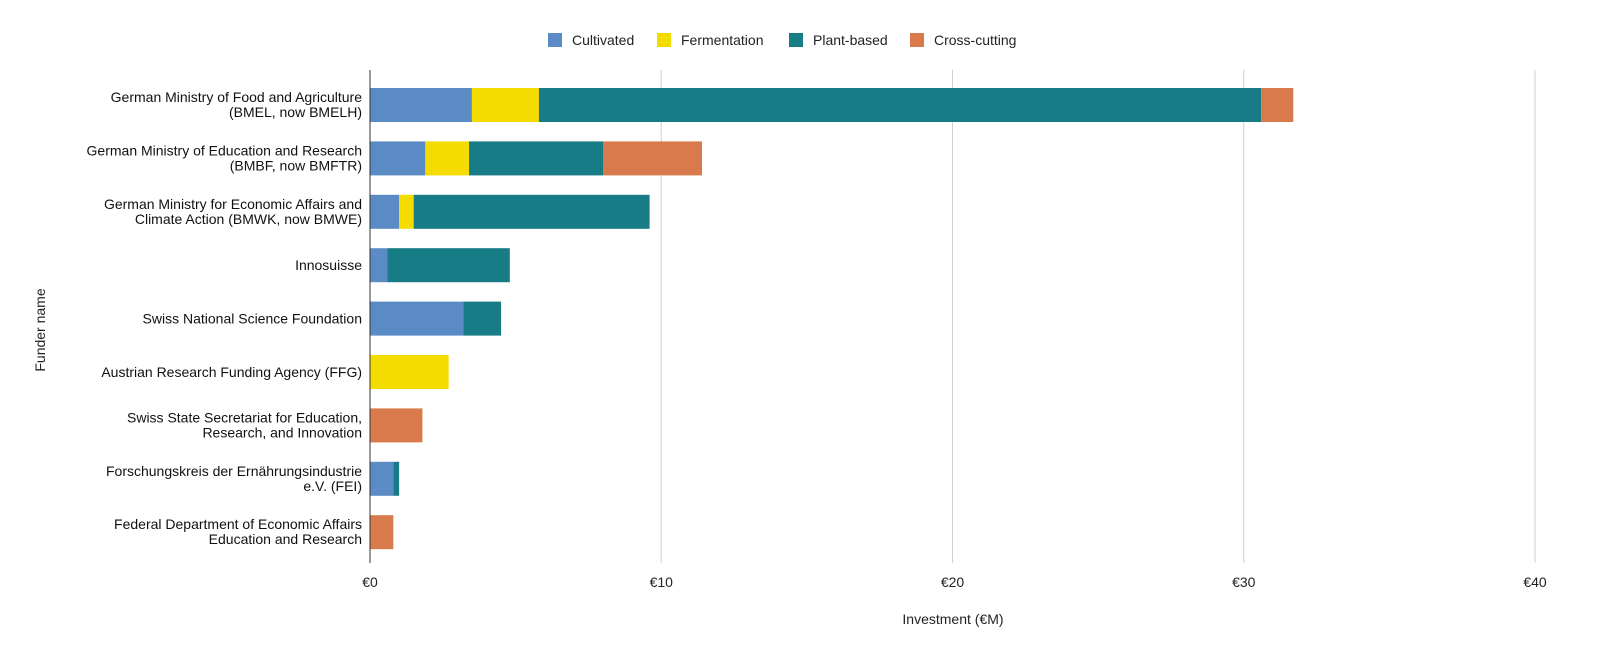 This screenshot has width=1600, height=672. I want to click on x-axis-title: Investment (€M), so click(952, 619).